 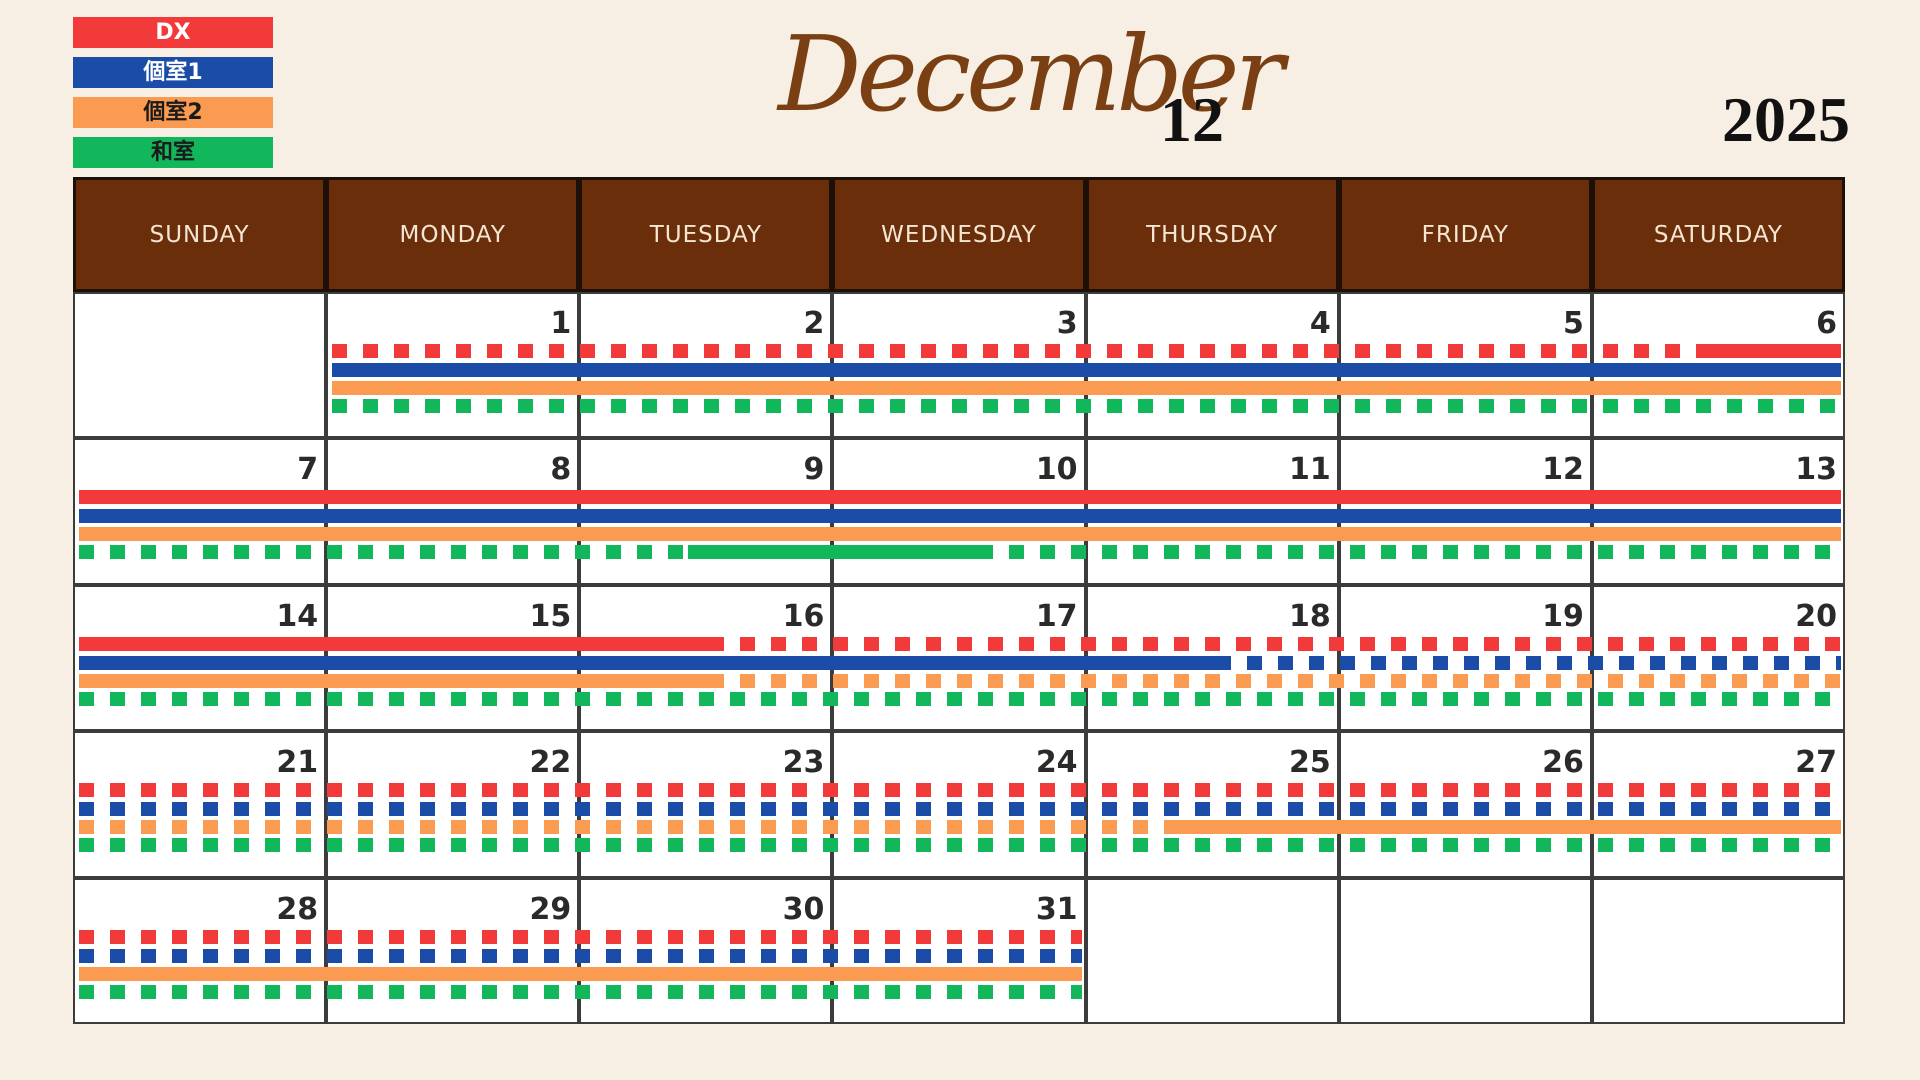 I want to click on weekday-header-sunday: SUNDAY, so click(x=200, y=234).